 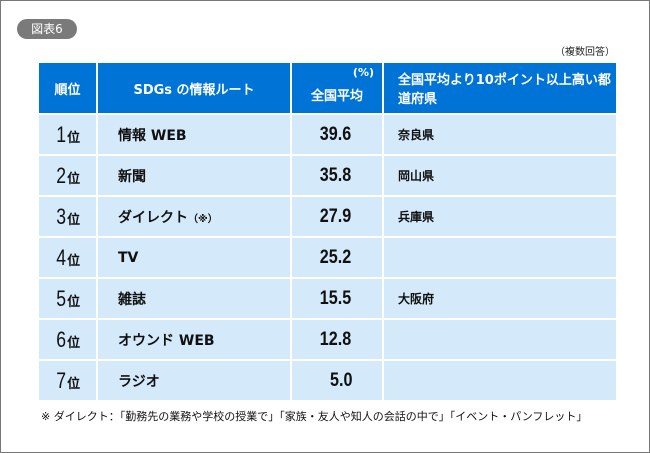 I want to click on route-label: オウンド WEB, so click(x=166, y=340).